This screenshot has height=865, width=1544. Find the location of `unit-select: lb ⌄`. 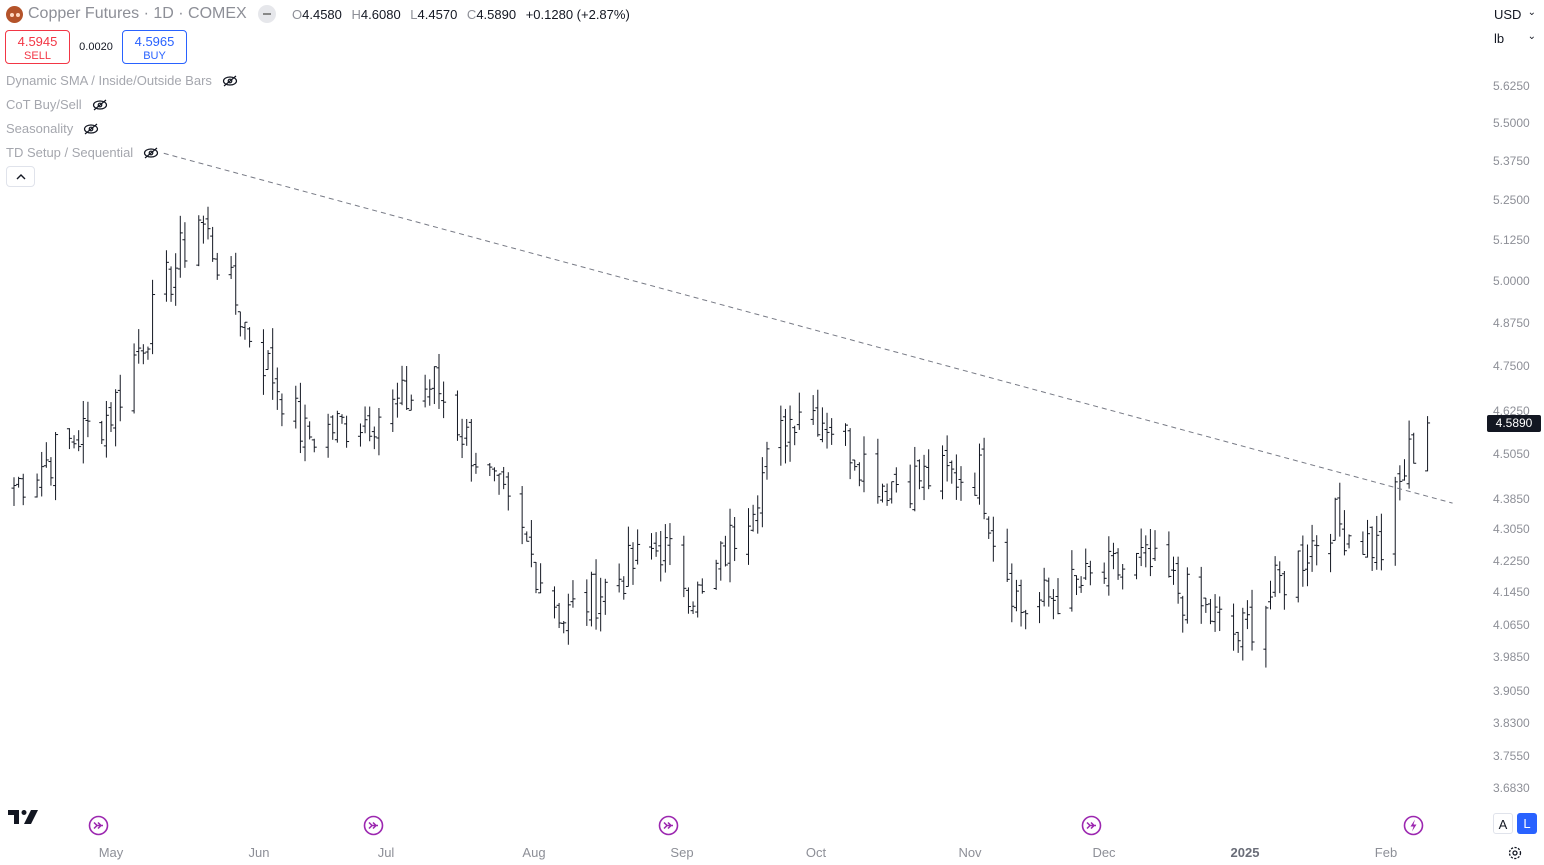

unit-select: lb ⌄ is located at coordinates (1515, 38).